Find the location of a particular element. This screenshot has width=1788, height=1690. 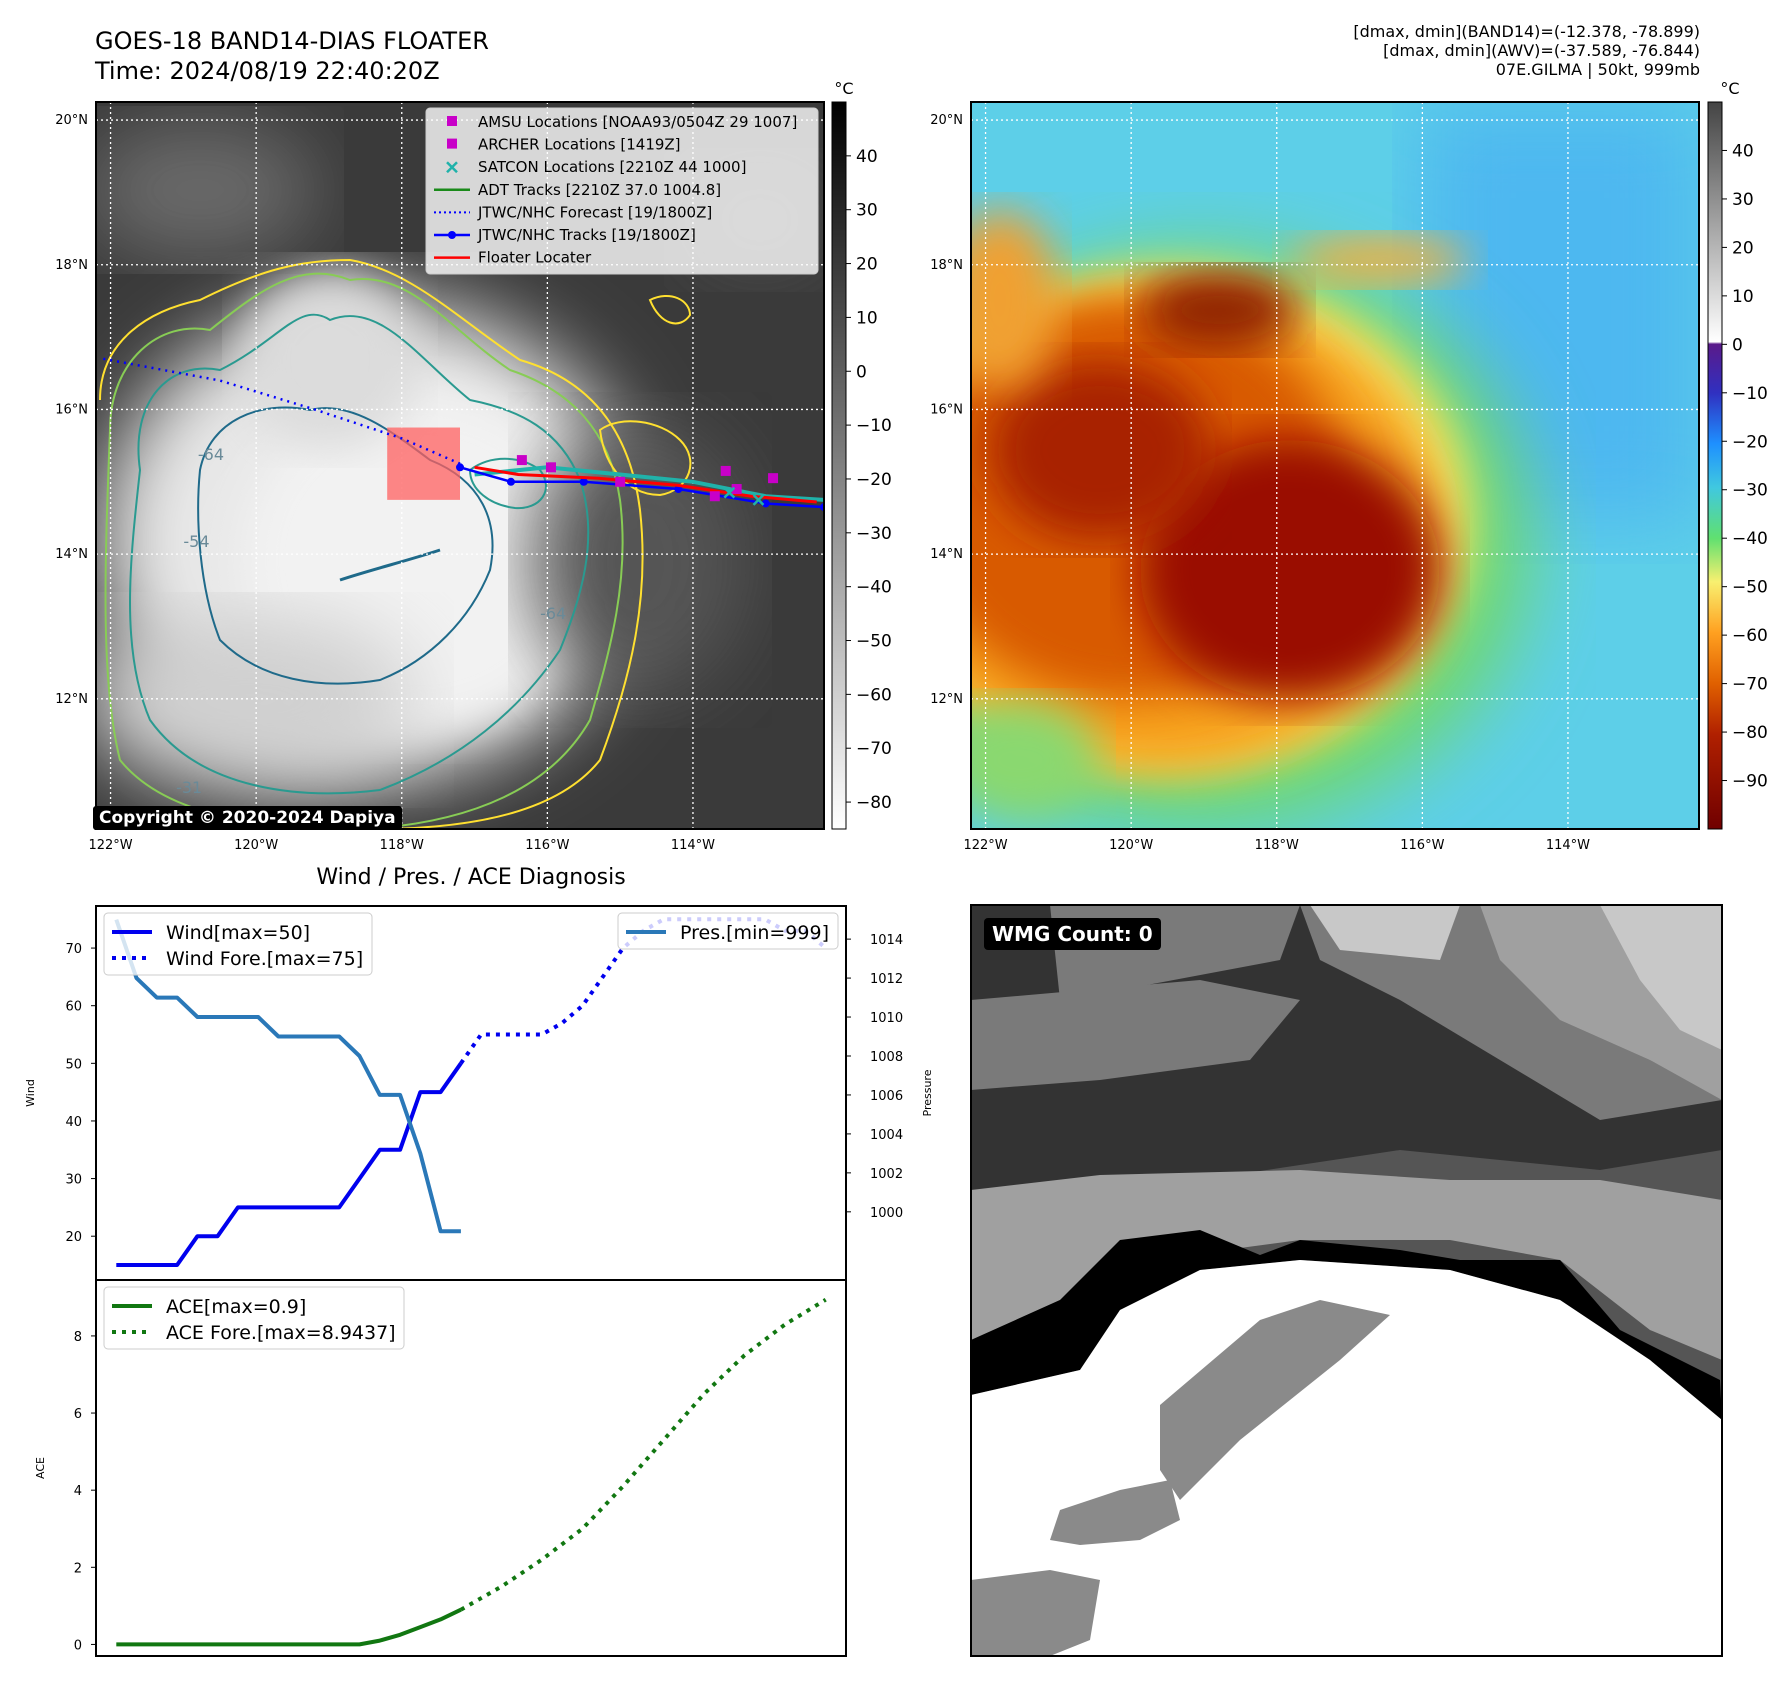

legend-entry-label: SATCON Locations [2210Z 44 1000] is located at coordinates (612, 167).